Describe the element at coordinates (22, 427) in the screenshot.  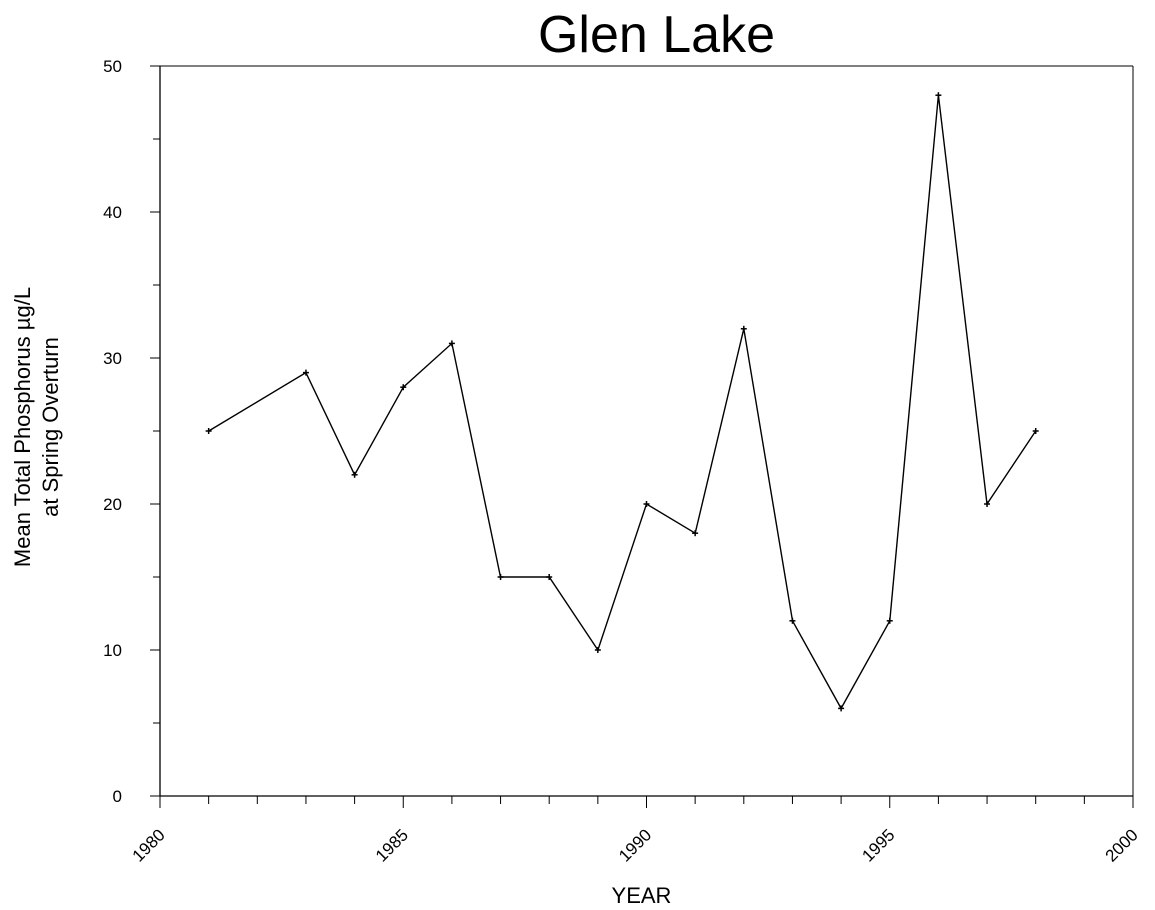
I see `y-axis-label-line-1: Mean Total Phosphorus µg/L` at that location.